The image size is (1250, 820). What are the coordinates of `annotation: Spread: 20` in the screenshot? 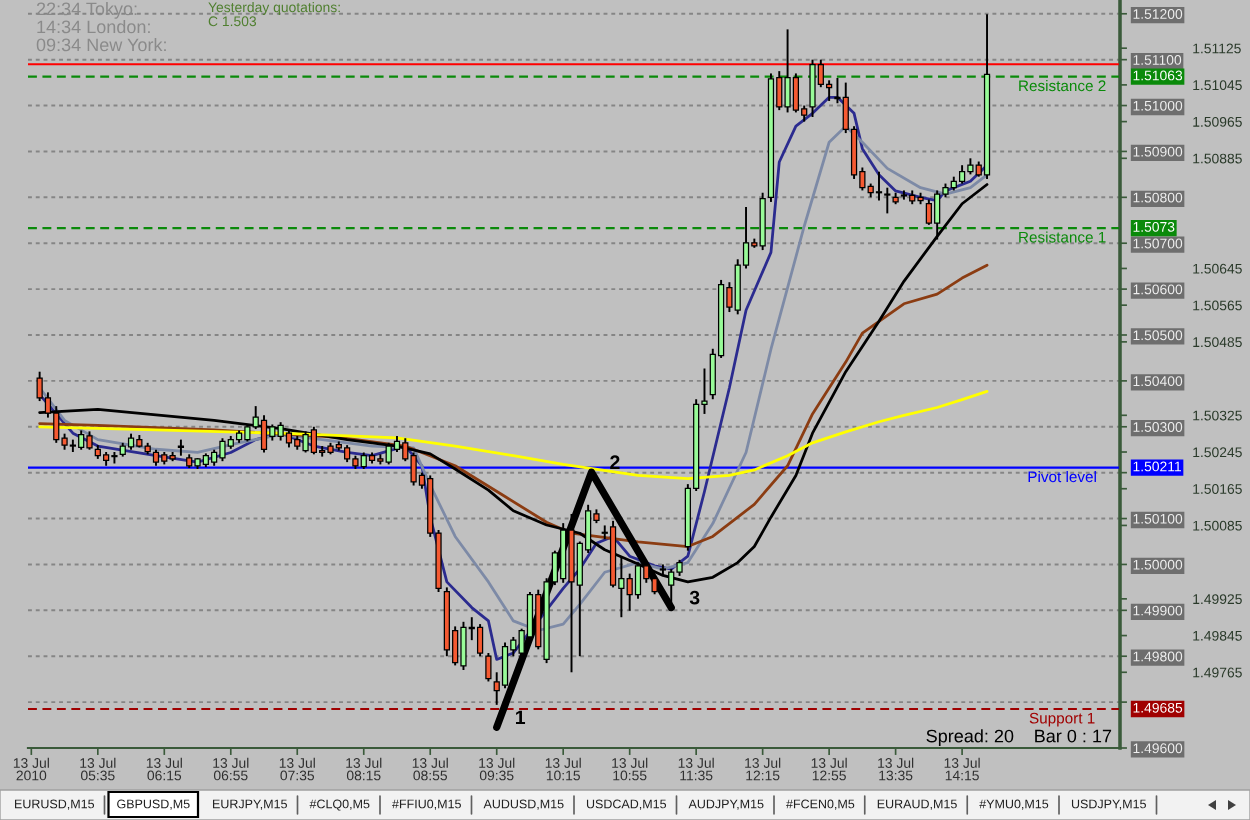 It's located at (970, 737).